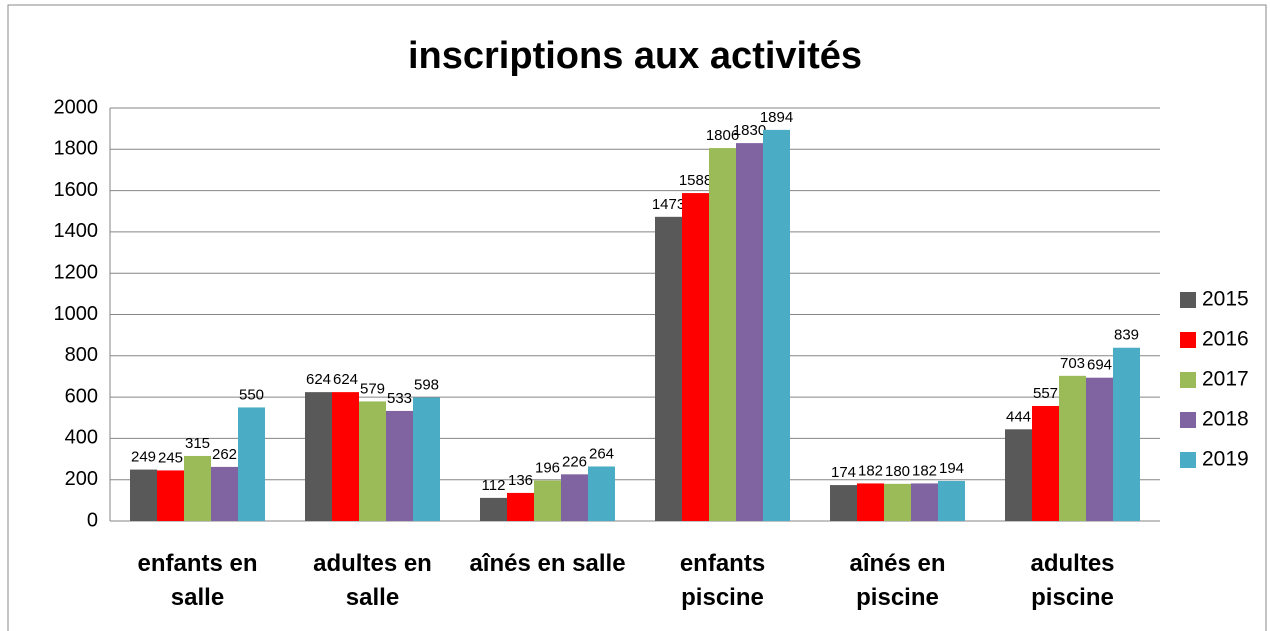 The height and width of the screenshot is (631, 1270). I want to click on data-label: 1473, so click(668, 204).